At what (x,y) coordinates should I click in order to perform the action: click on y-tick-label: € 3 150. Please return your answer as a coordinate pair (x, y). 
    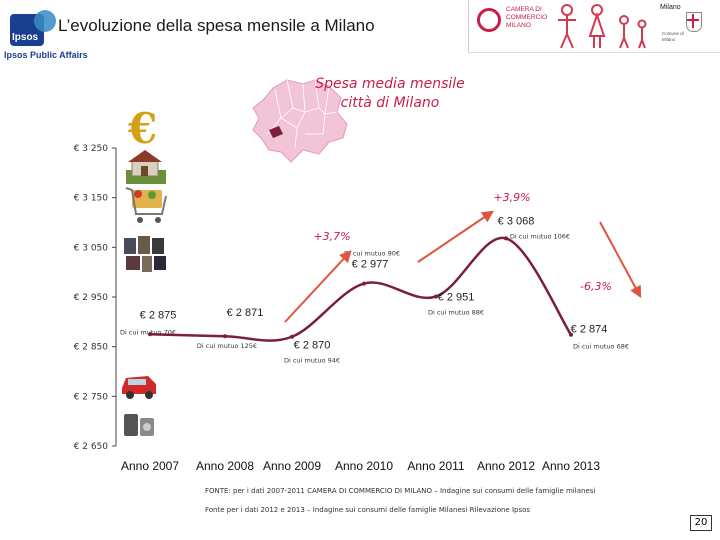
    Looking at the image, I should click on (91, 199).